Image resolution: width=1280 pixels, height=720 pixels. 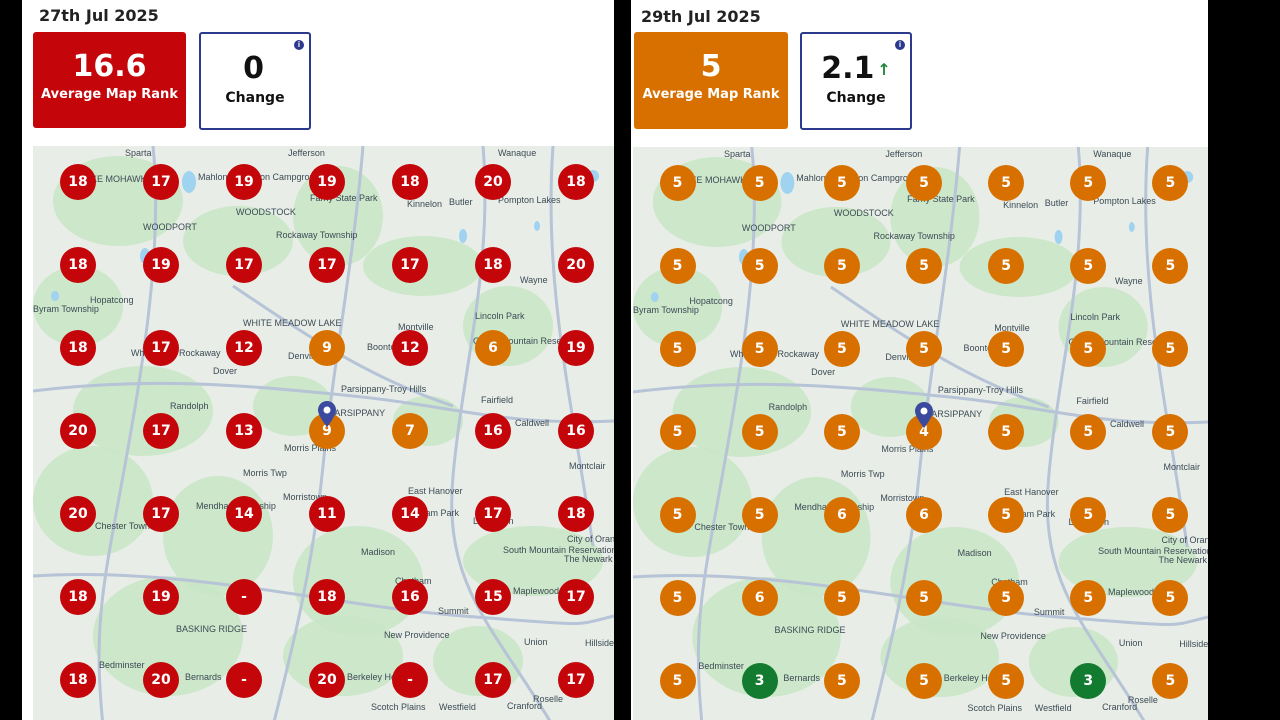 I want to click on rank-marker: 9, so click(x=327, y=348).